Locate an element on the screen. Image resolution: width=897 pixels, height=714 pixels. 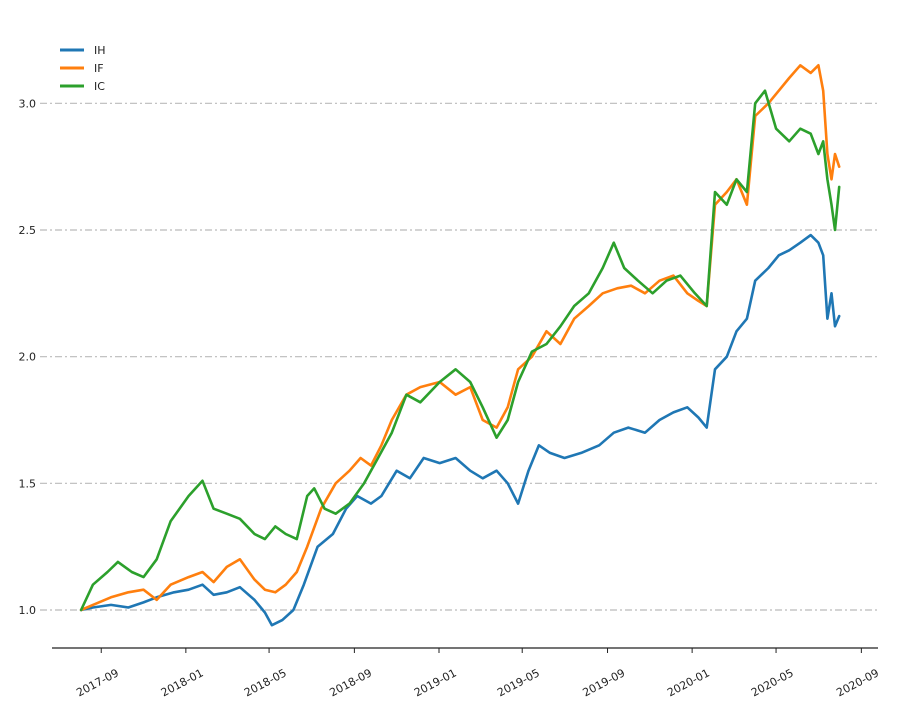
y-axis-ticks: 1.0 1.5 2.0 2.5 3.0 is located at coordinates (28, 357).